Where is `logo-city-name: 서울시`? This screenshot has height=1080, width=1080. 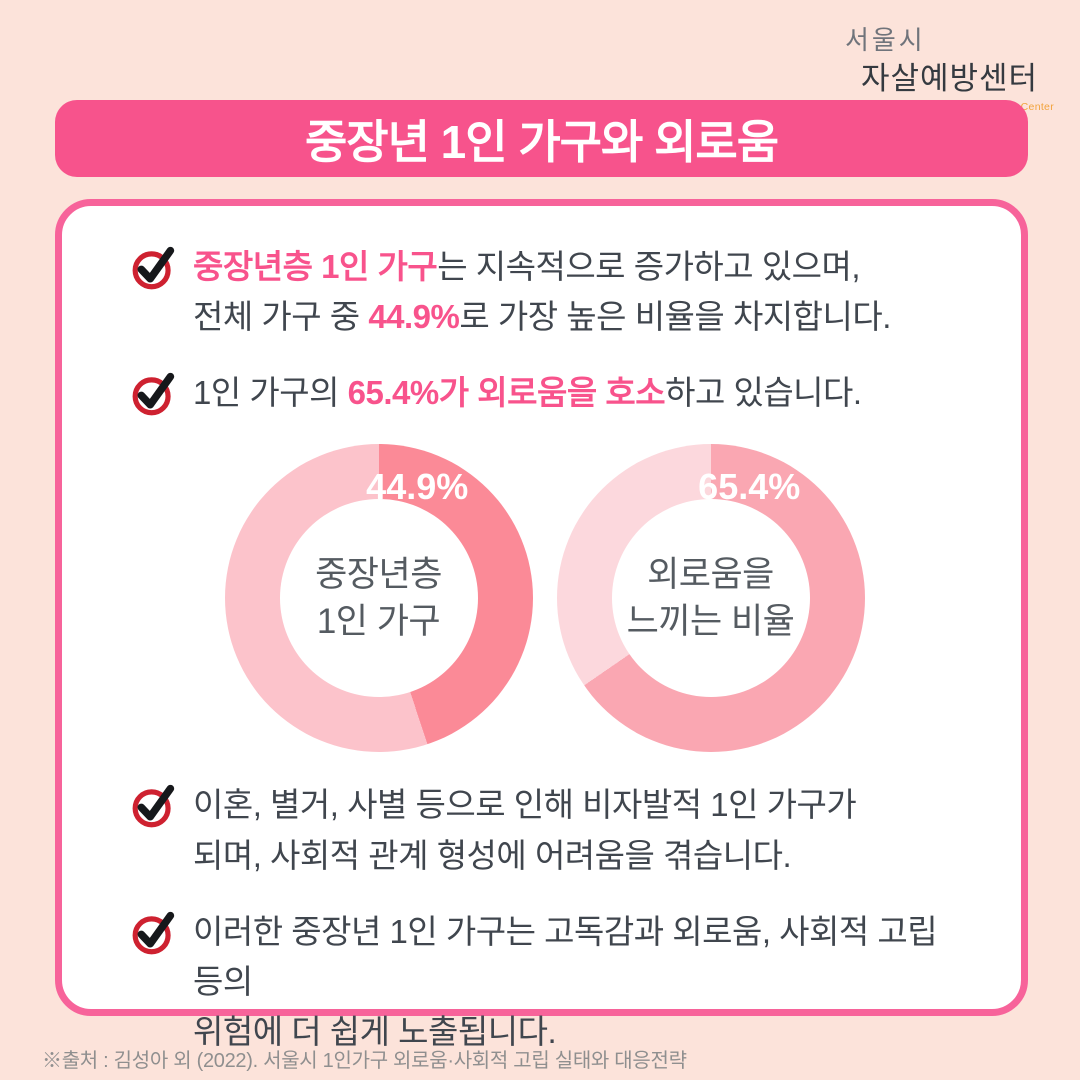 logo-city-name: 서울시 is located at coordinates (885, 40).